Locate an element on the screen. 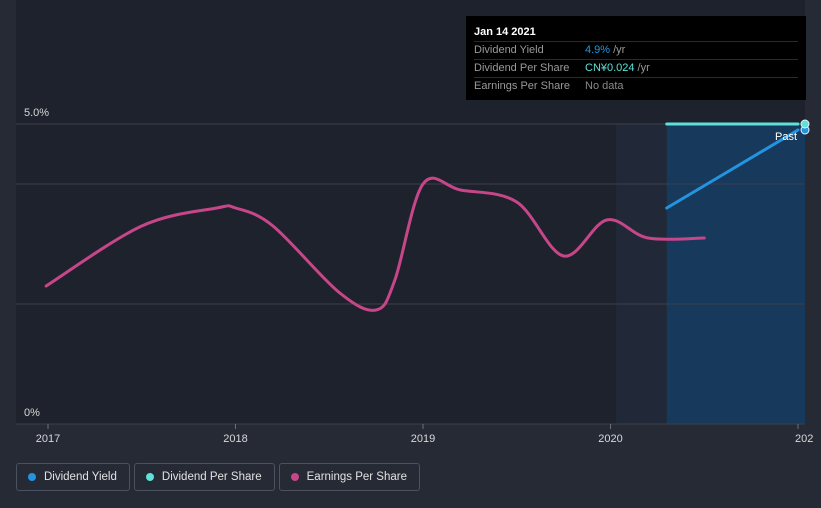 The height and width of the screenshot is (508, 821). past-label: Past is located at coordinates (786, 137).